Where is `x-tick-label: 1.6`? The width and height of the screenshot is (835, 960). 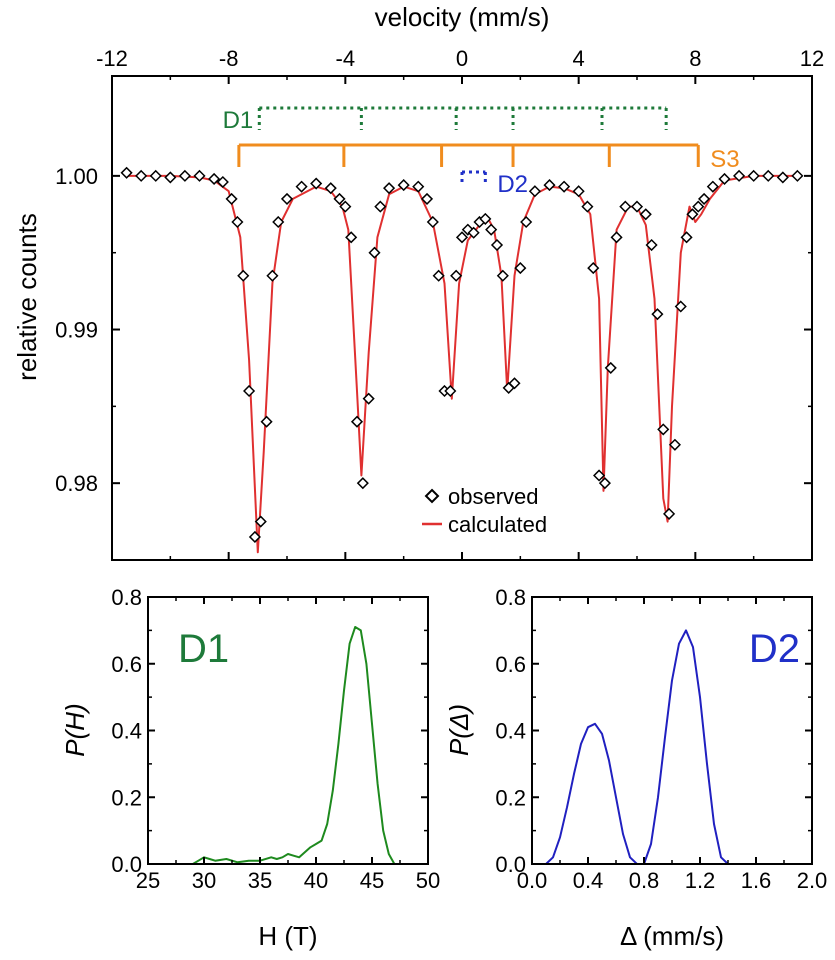 x-tick-label: 1.6 is located at coordinates (756, 880).